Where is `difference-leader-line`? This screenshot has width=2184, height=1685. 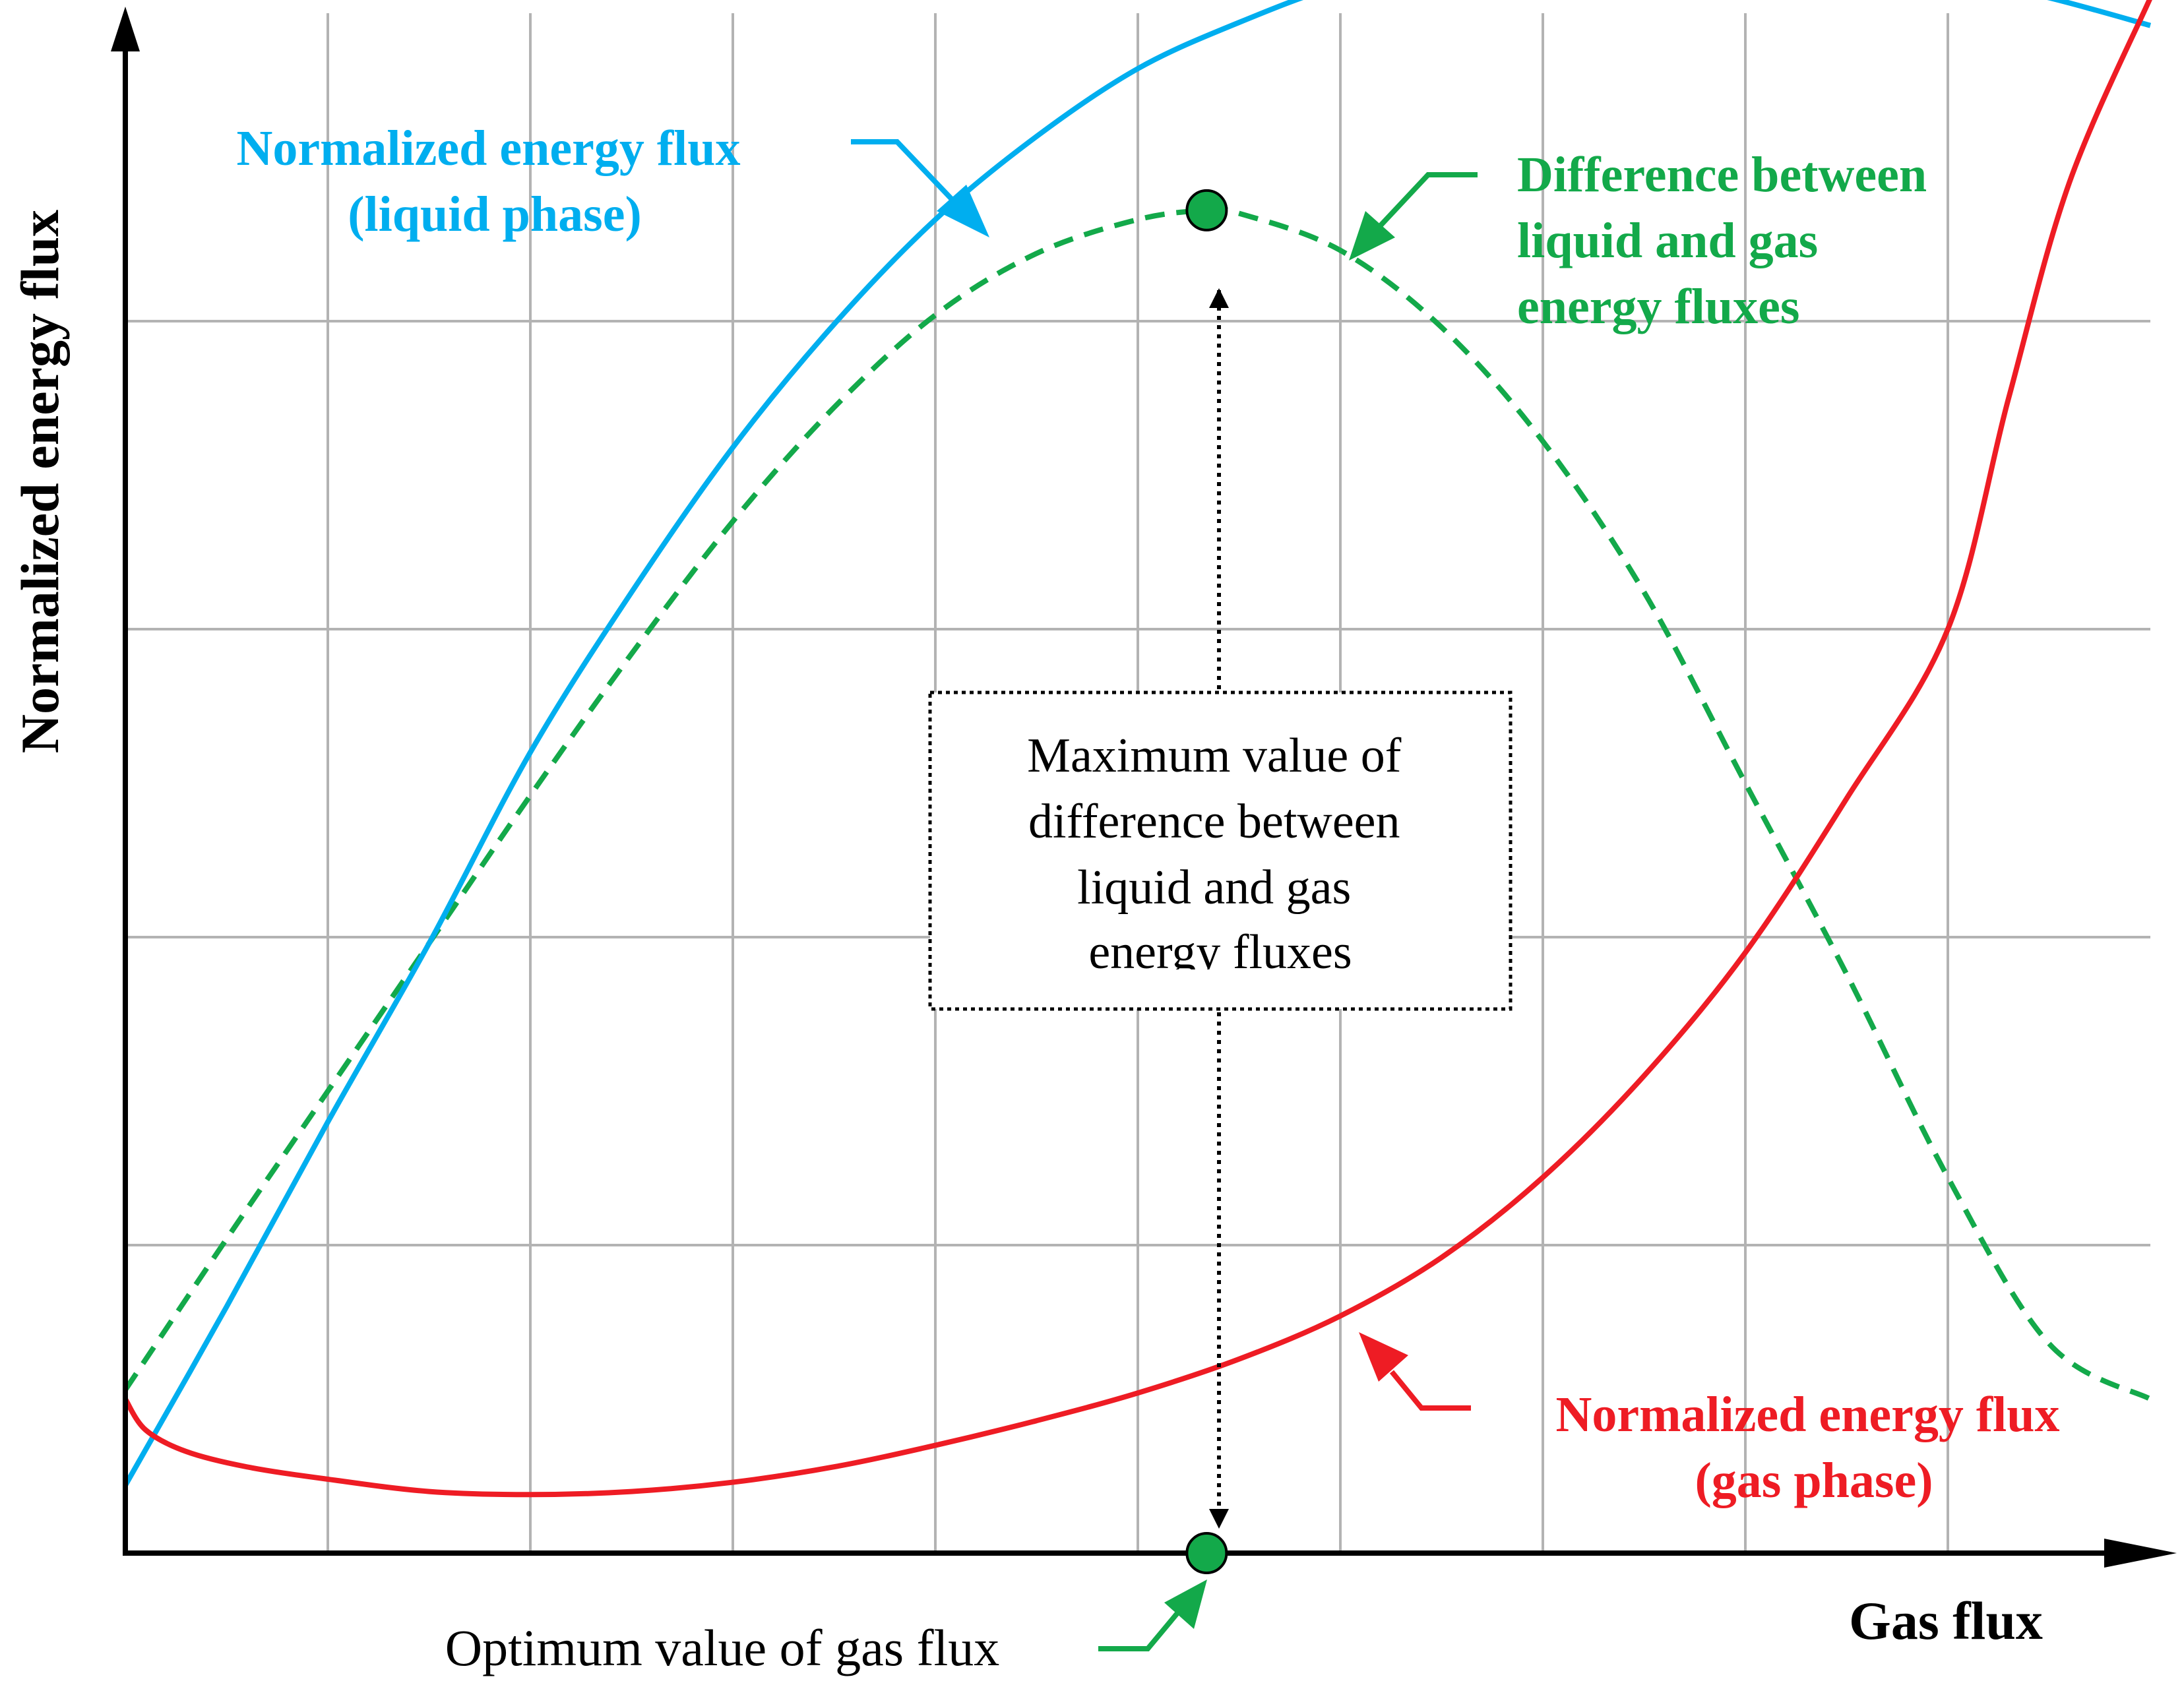 difference-leader-line is located at coordinates (1427, 201).